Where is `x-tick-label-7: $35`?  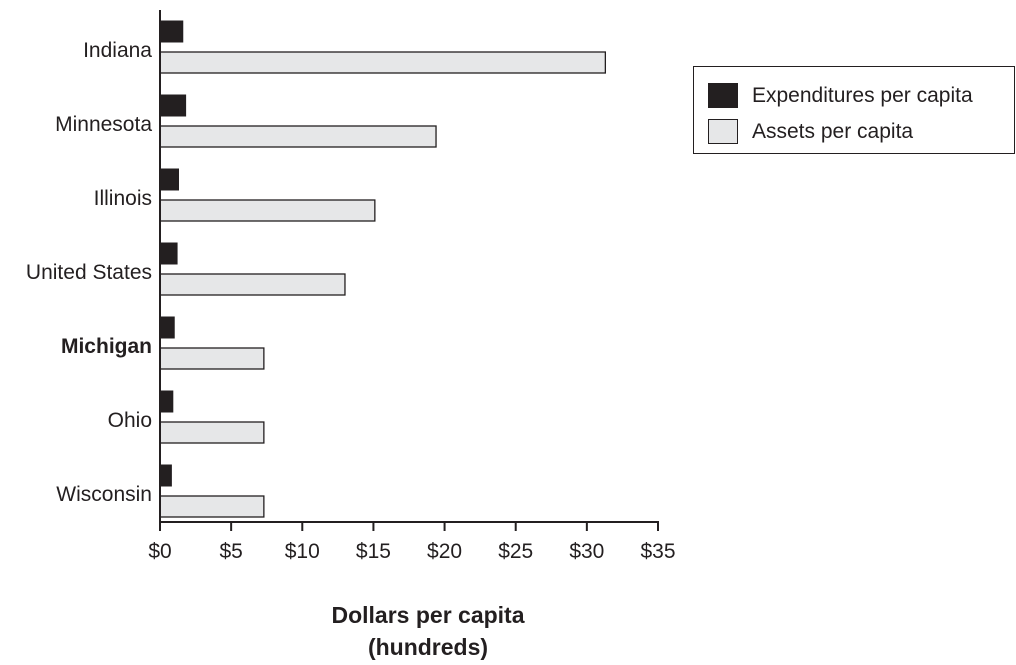 x-tick-label-7: $35 is located at coordinates (657, 551).